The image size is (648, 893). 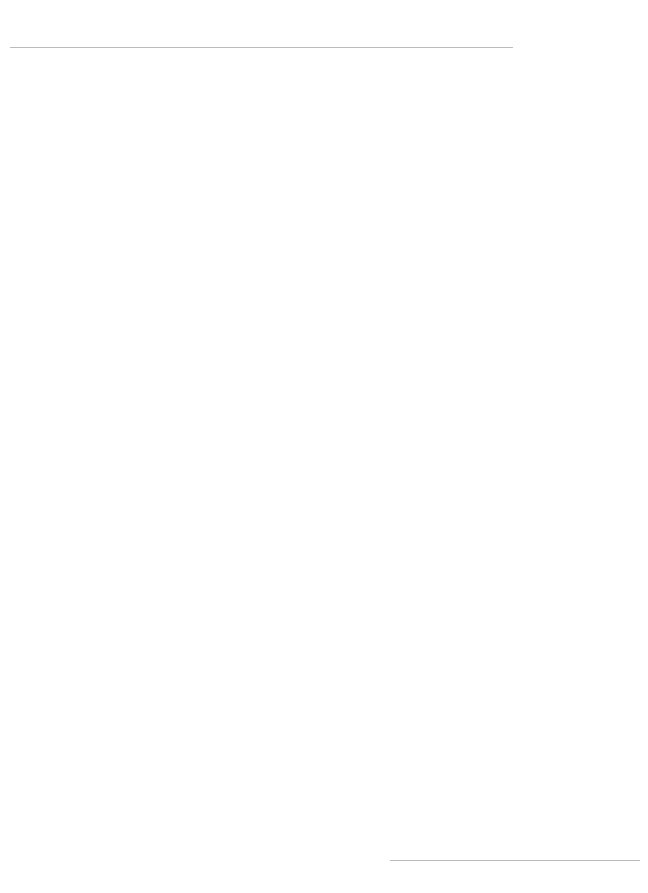 I want to click on title-divider, so click(x=261, y=47).